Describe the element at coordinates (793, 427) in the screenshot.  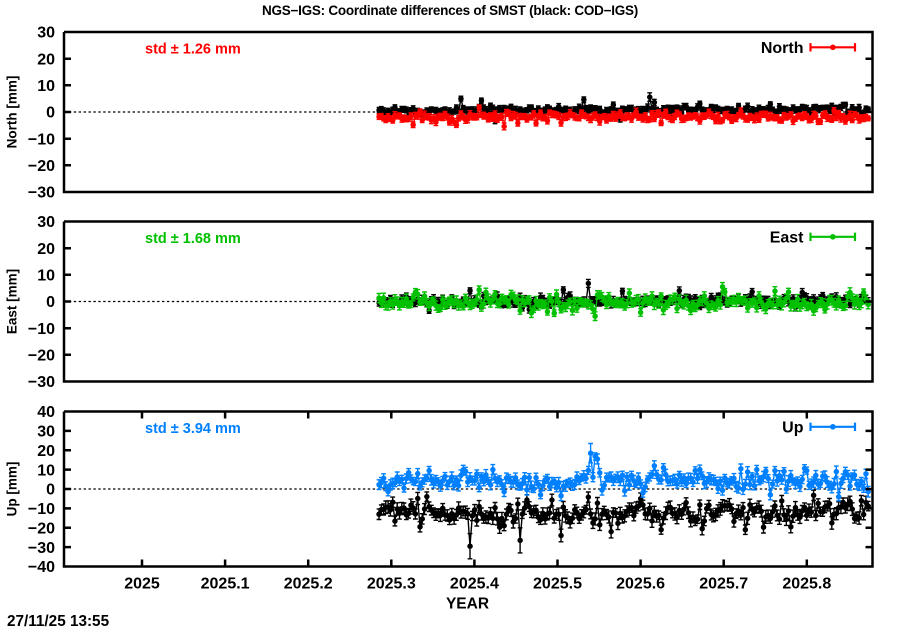
I see `svg-text: Up` at that location.